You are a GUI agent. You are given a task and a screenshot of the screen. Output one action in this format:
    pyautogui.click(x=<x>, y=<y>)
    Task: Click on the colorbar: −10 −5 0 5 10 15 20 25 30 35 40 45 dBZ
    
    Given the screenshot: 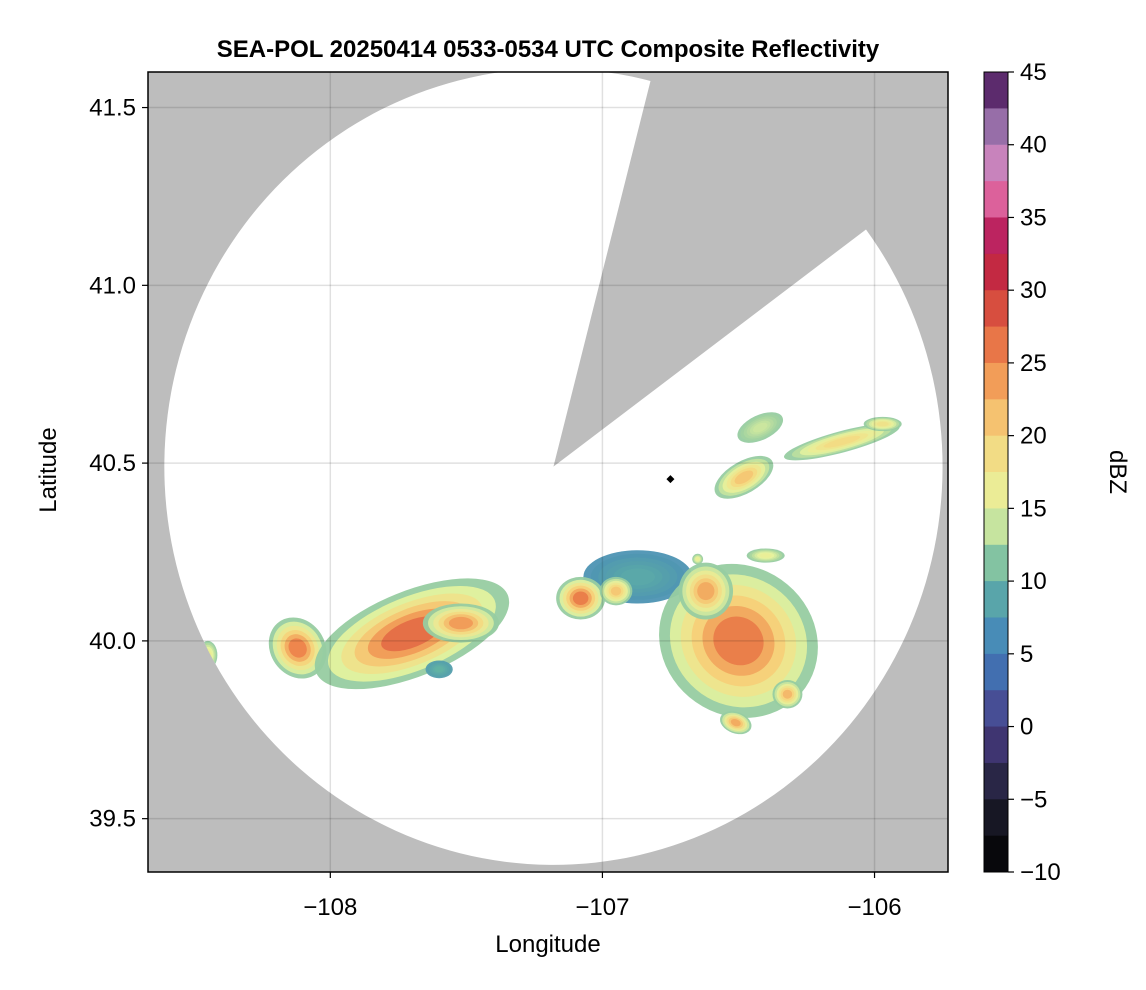 What is the action you would take?
    pyautogui.click(x=1057, y=472)
    